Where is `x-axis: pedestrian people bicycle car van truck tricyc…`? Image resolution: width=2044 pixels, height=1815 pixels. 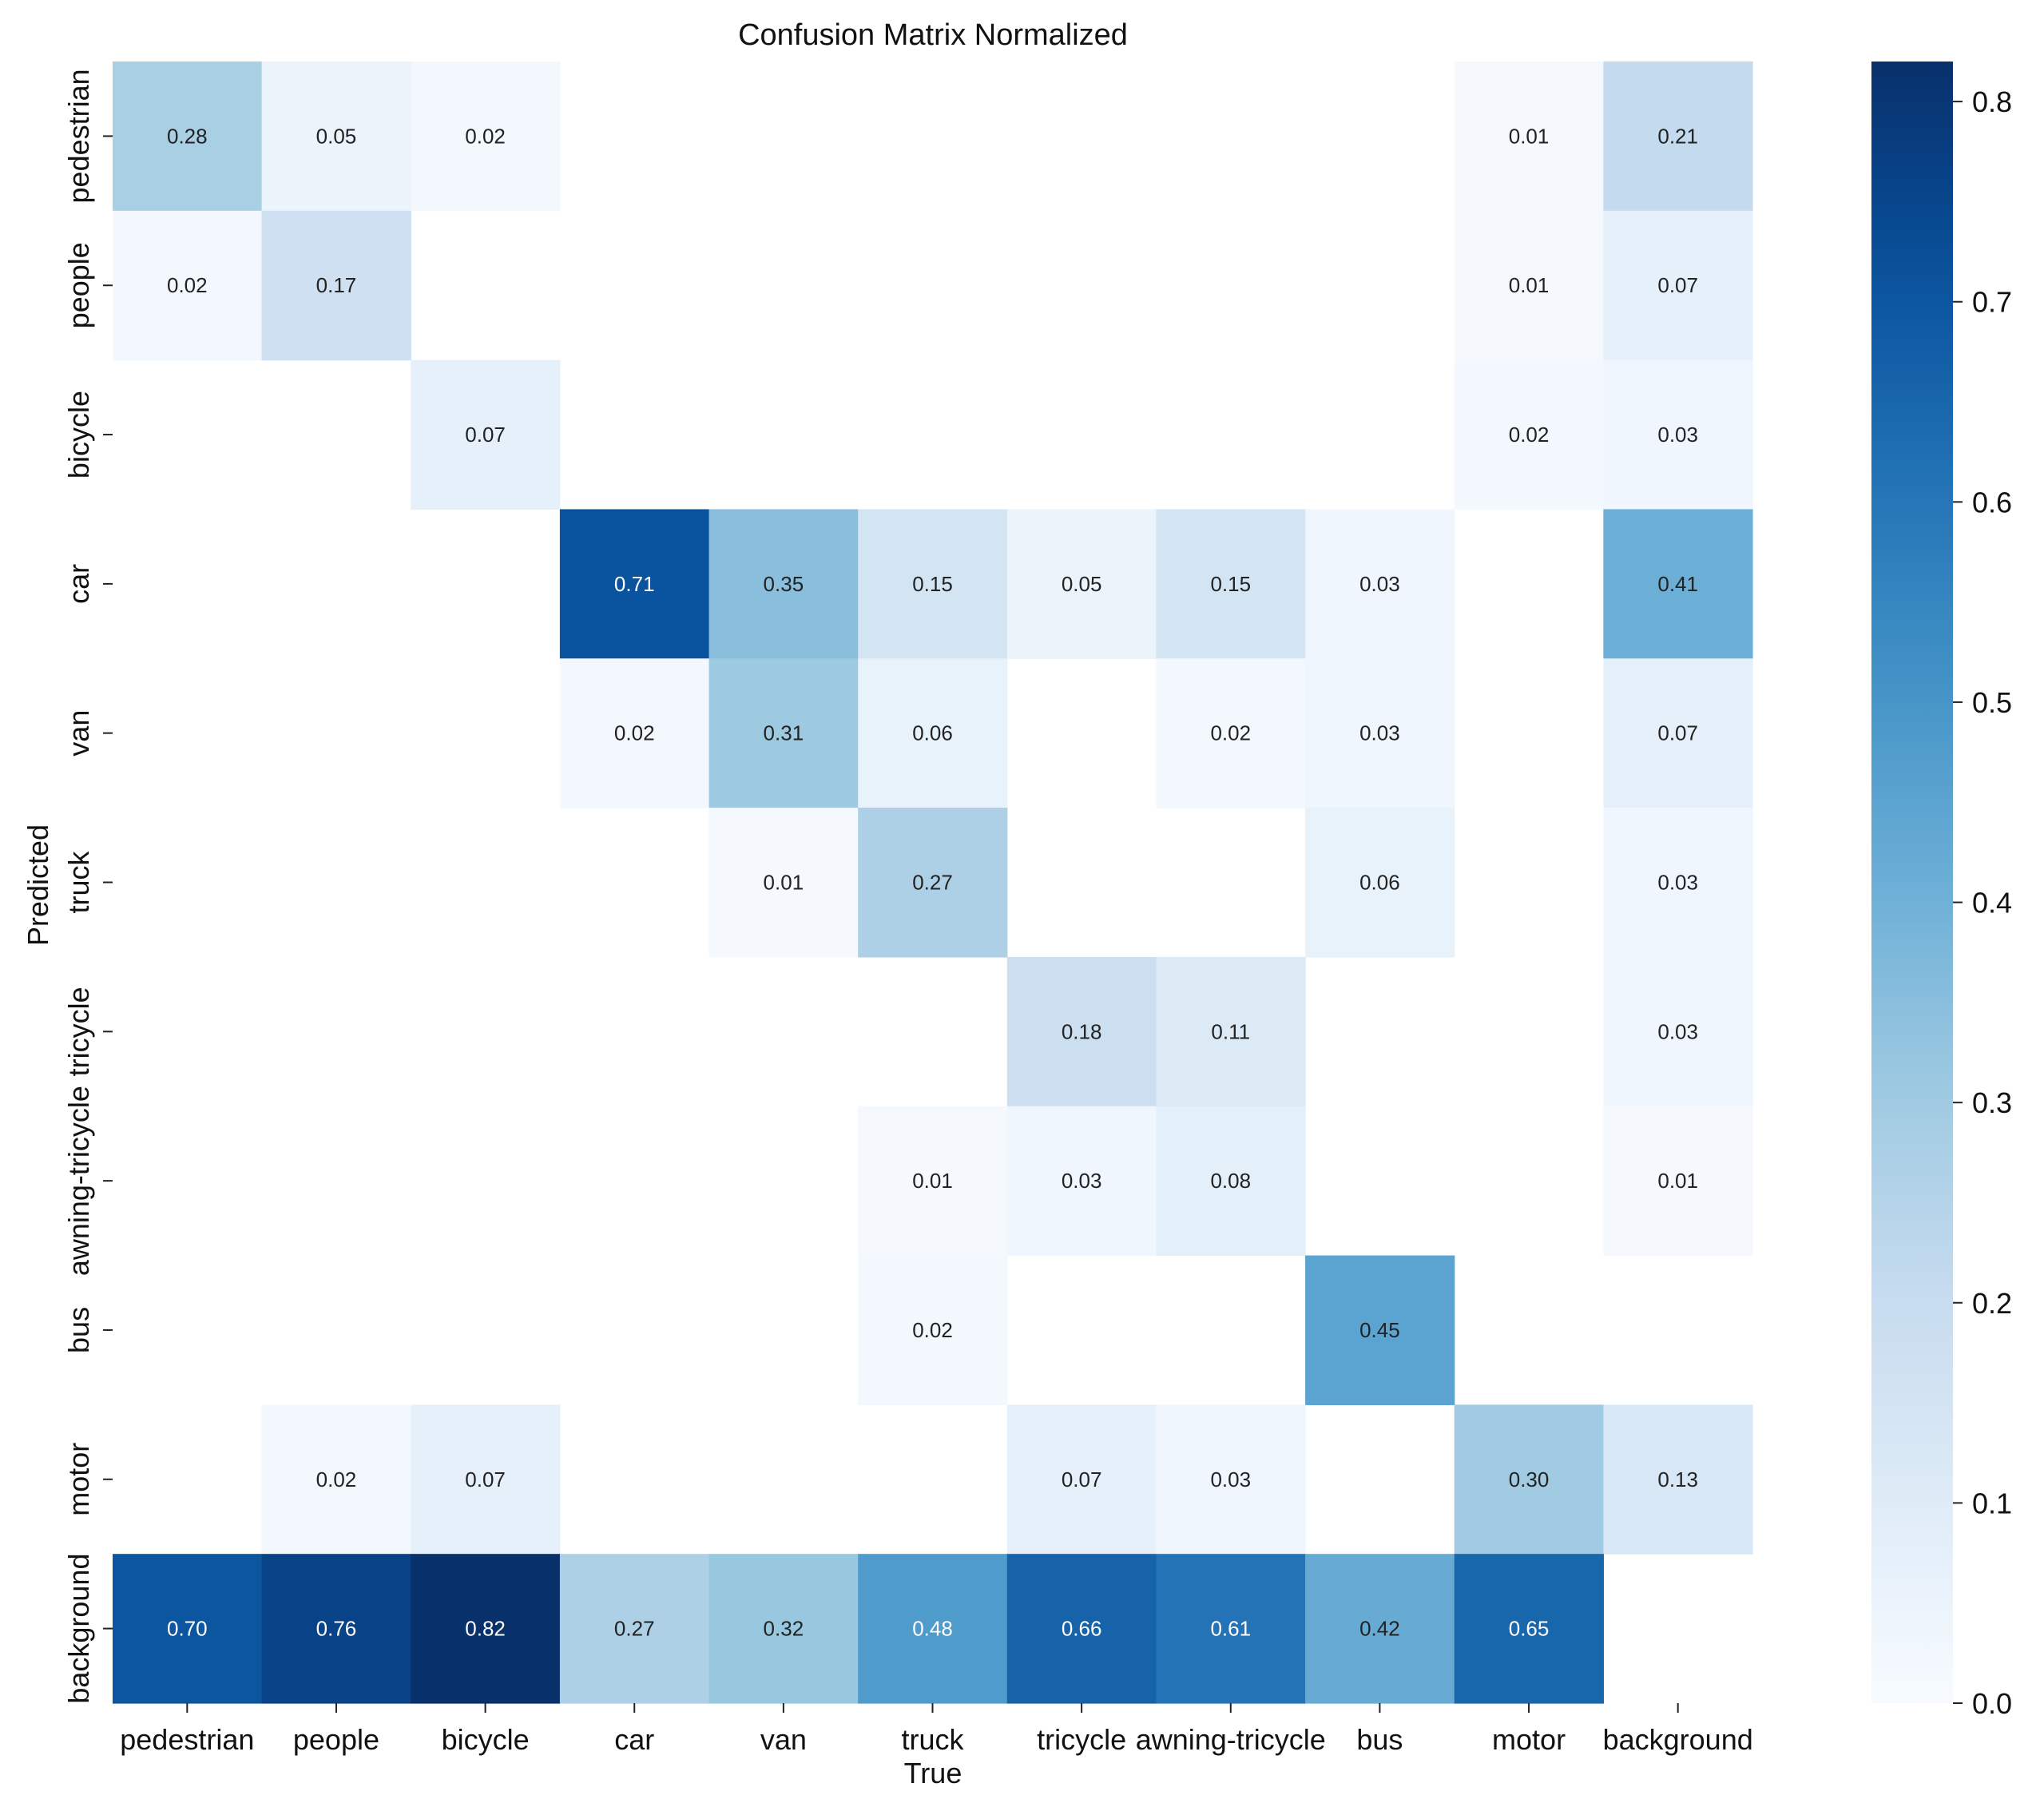
x-axis: pedestrian people bicycle car van truck tricyc… is located at coordinates (936, 1729).